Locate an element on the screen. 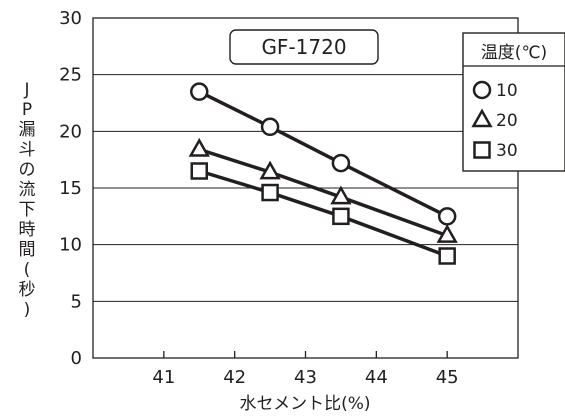 This screenshot has width=565, height=416. chart-title-box: GF-1720 is located at coordinates (304, 47).